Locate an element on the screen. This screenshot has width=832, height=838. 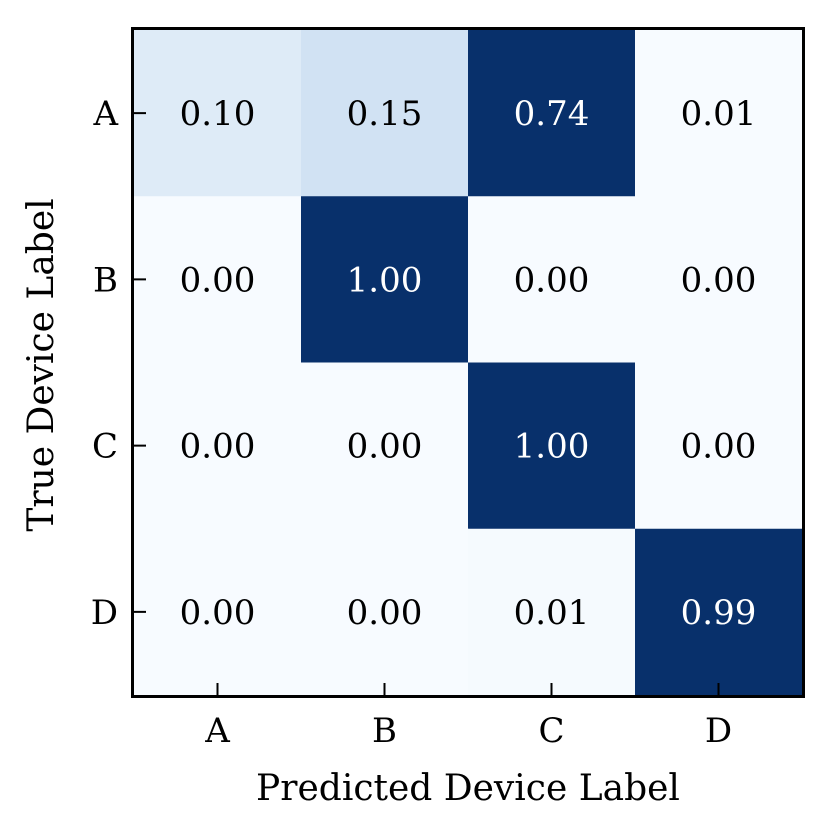
heatmap-cell-C-D is located at coordinates (719, 446).